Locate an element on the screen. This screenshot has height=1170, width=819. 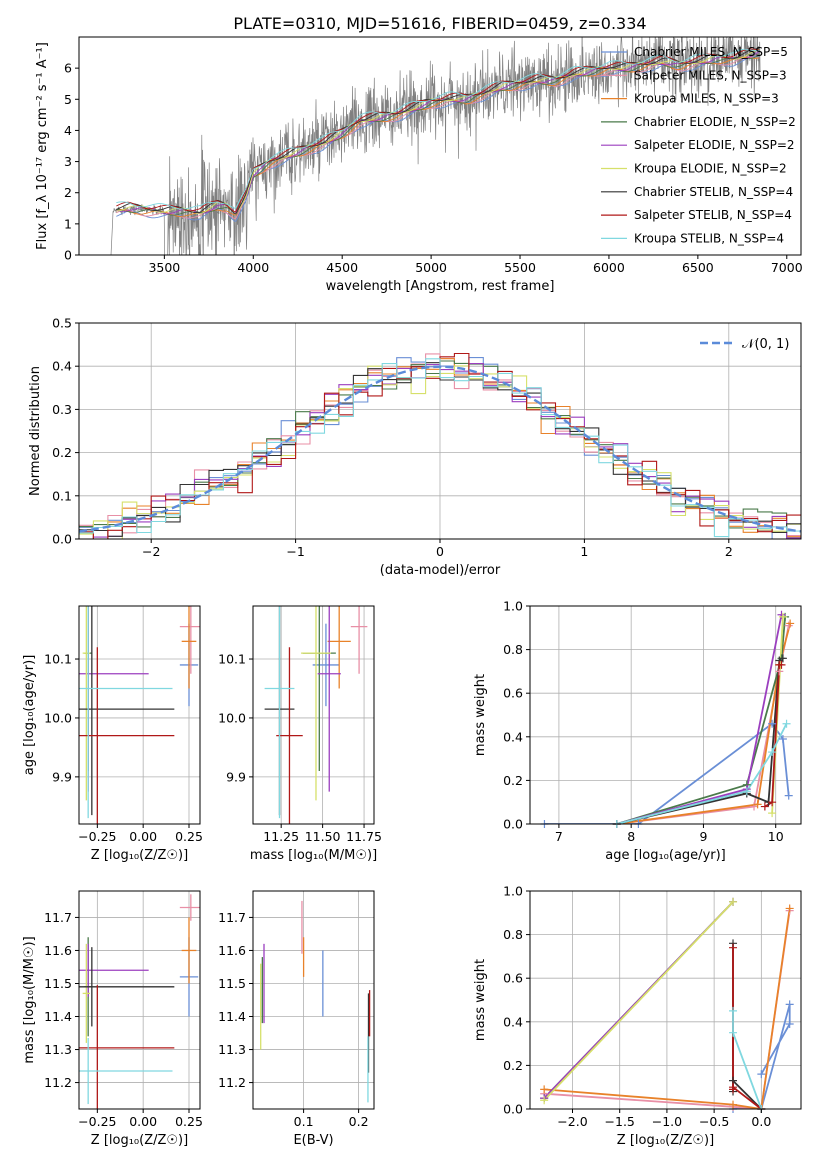
x-tick-label: 4000 is located at coordinates (253, 267).